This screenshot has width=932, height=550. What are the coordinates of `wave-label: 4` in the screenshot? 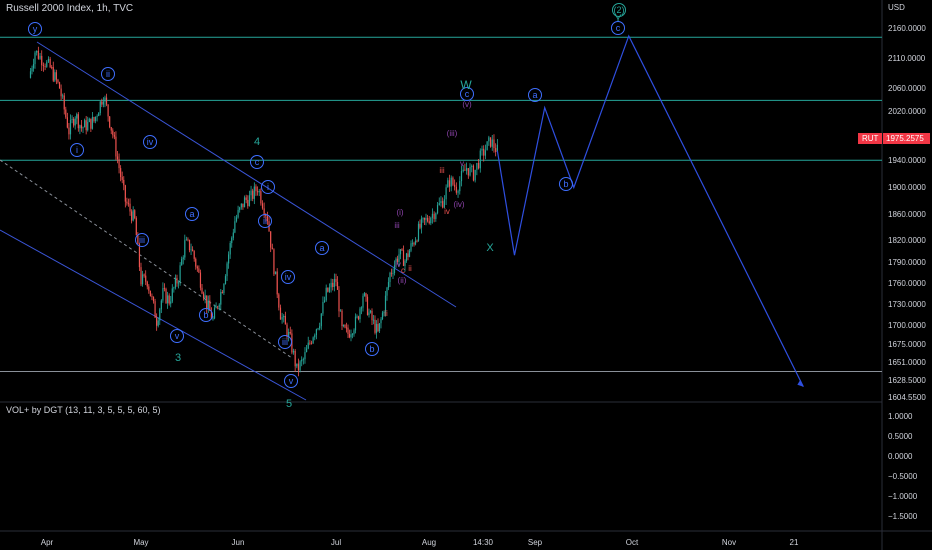 It's located at (257, 142).